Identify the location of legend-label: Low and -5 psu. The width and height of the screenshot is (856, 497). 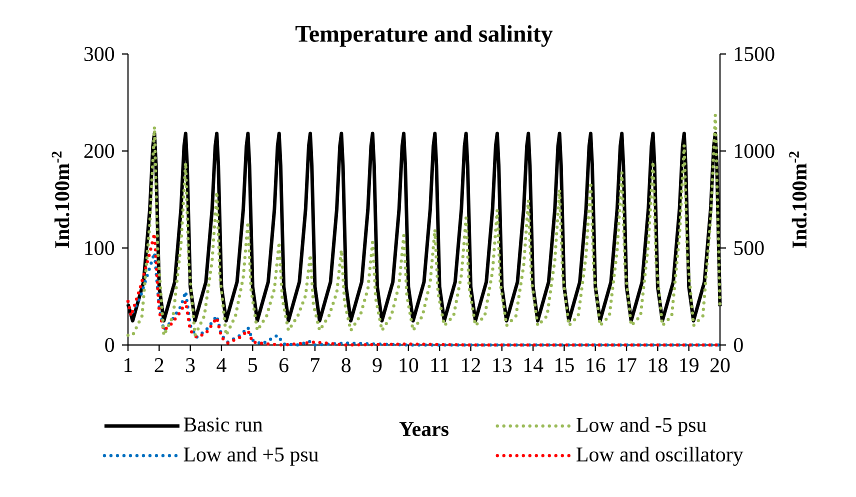
(641, 426).